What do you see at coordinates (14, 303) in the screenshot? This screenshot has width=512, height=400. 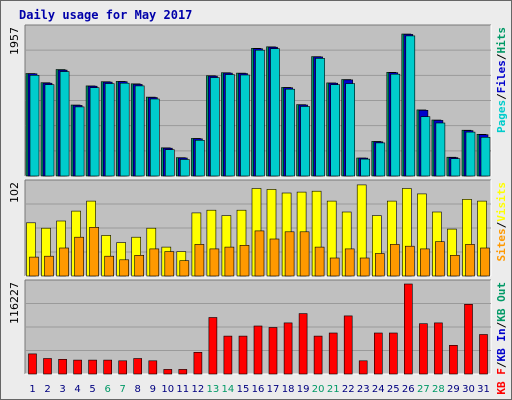 I see `kbytes-scale-label: 116227` at bounding box center [14, 303].